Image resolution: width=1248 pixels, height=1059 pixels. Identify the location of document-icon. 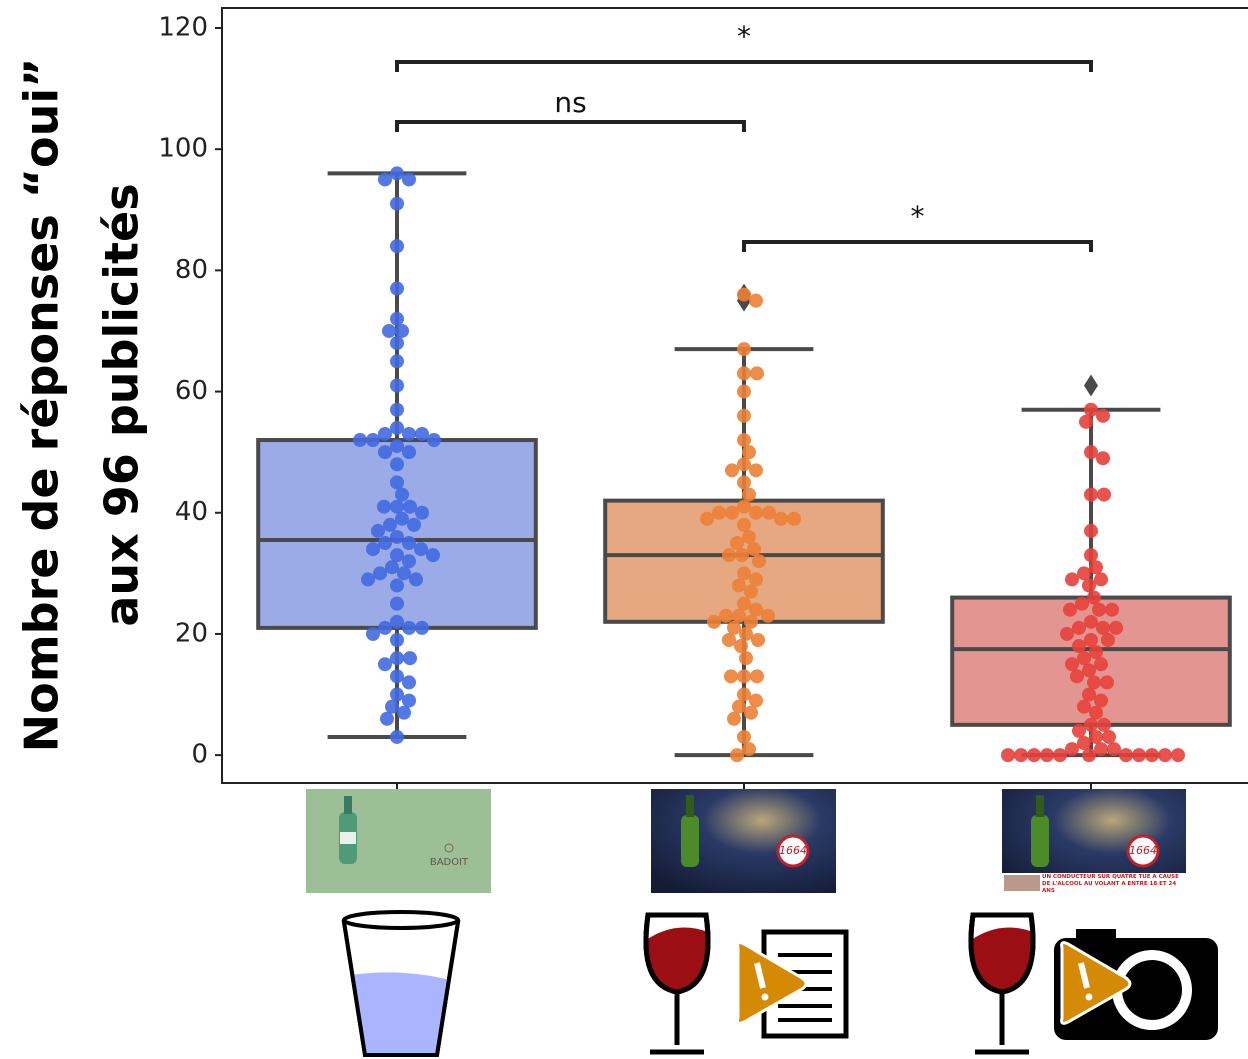
(792, 984).